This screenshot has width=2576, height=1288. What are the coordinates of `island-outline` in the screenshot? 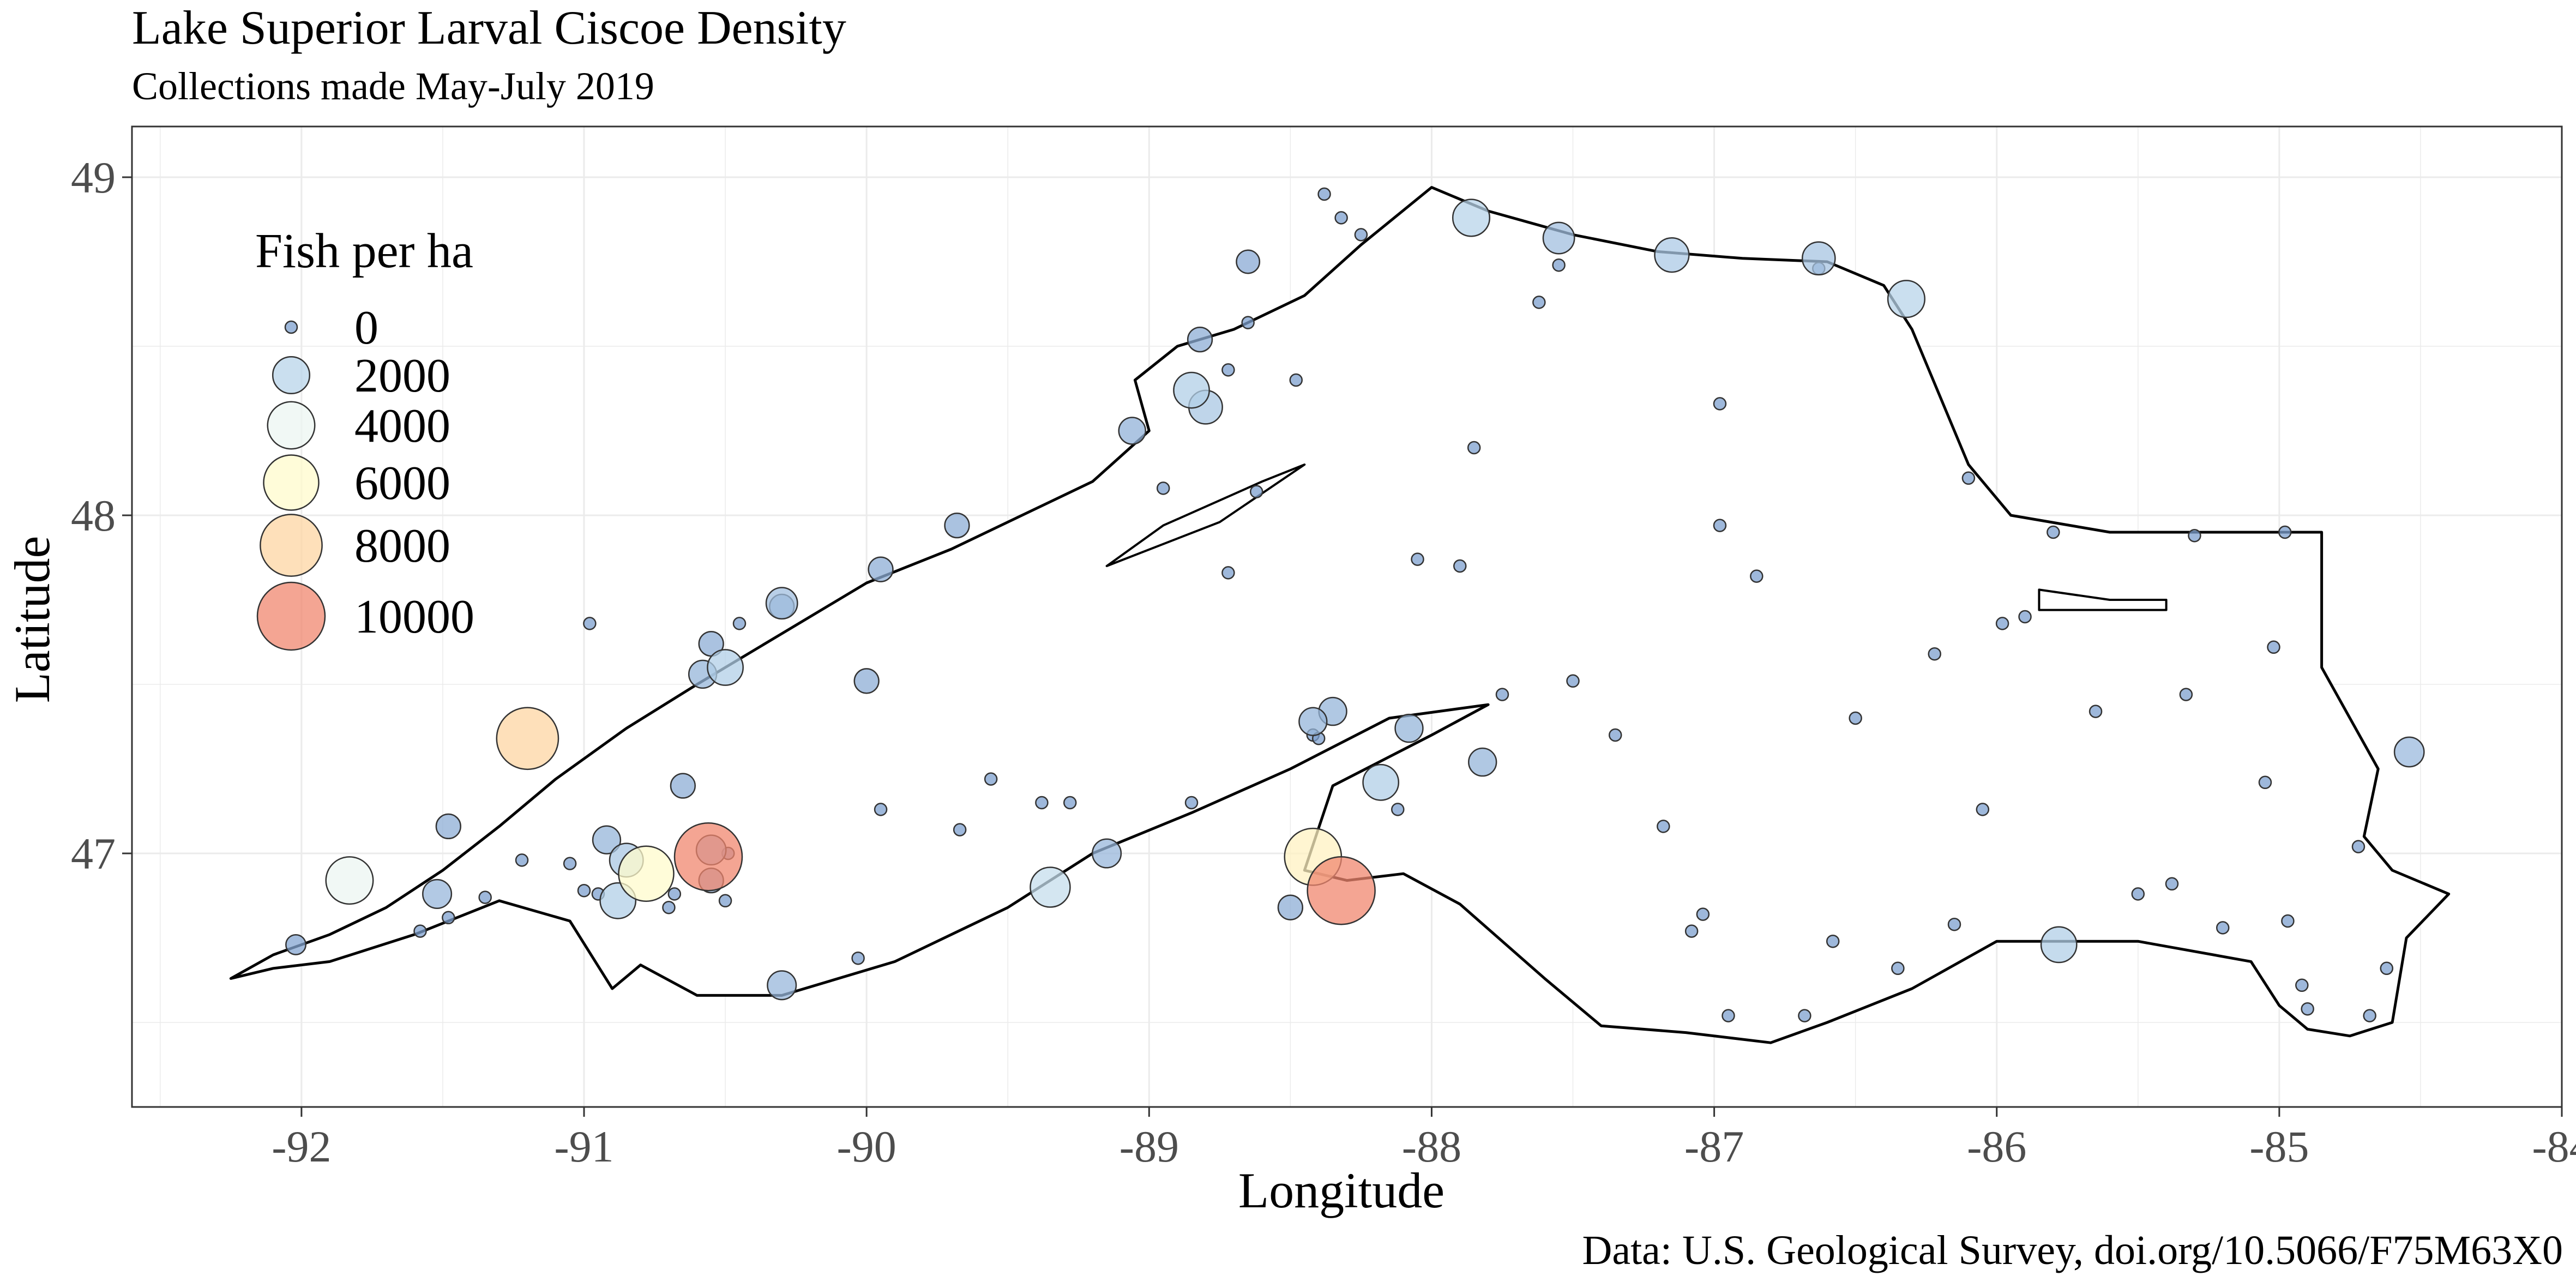 It's located at (2103, 599).